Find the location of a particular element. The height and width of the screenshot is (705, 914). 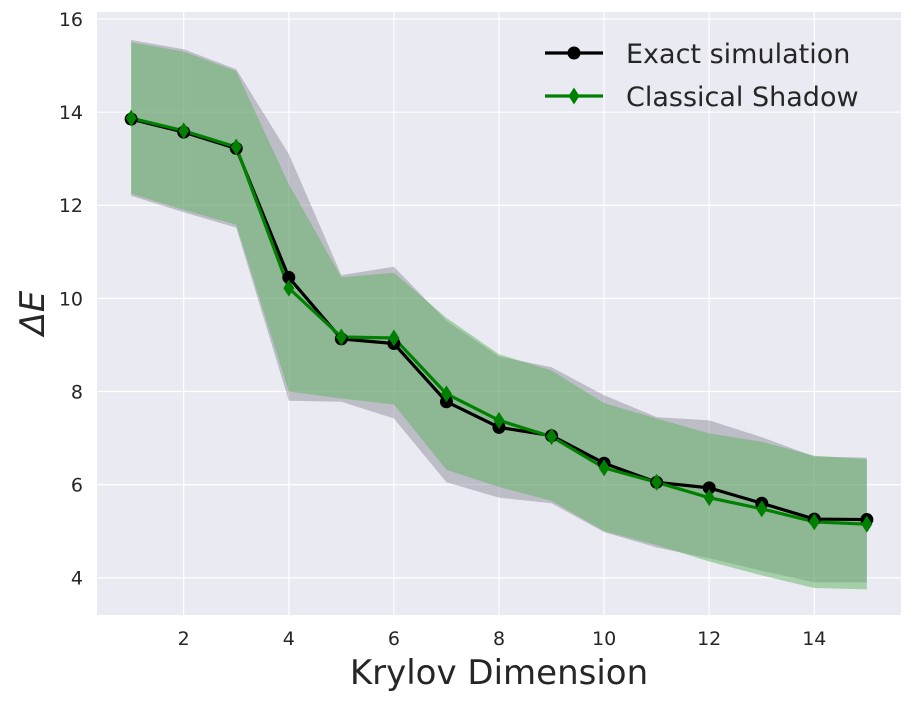

x-axis-label: Krylov Dimension is located at coordinates (499, 673).